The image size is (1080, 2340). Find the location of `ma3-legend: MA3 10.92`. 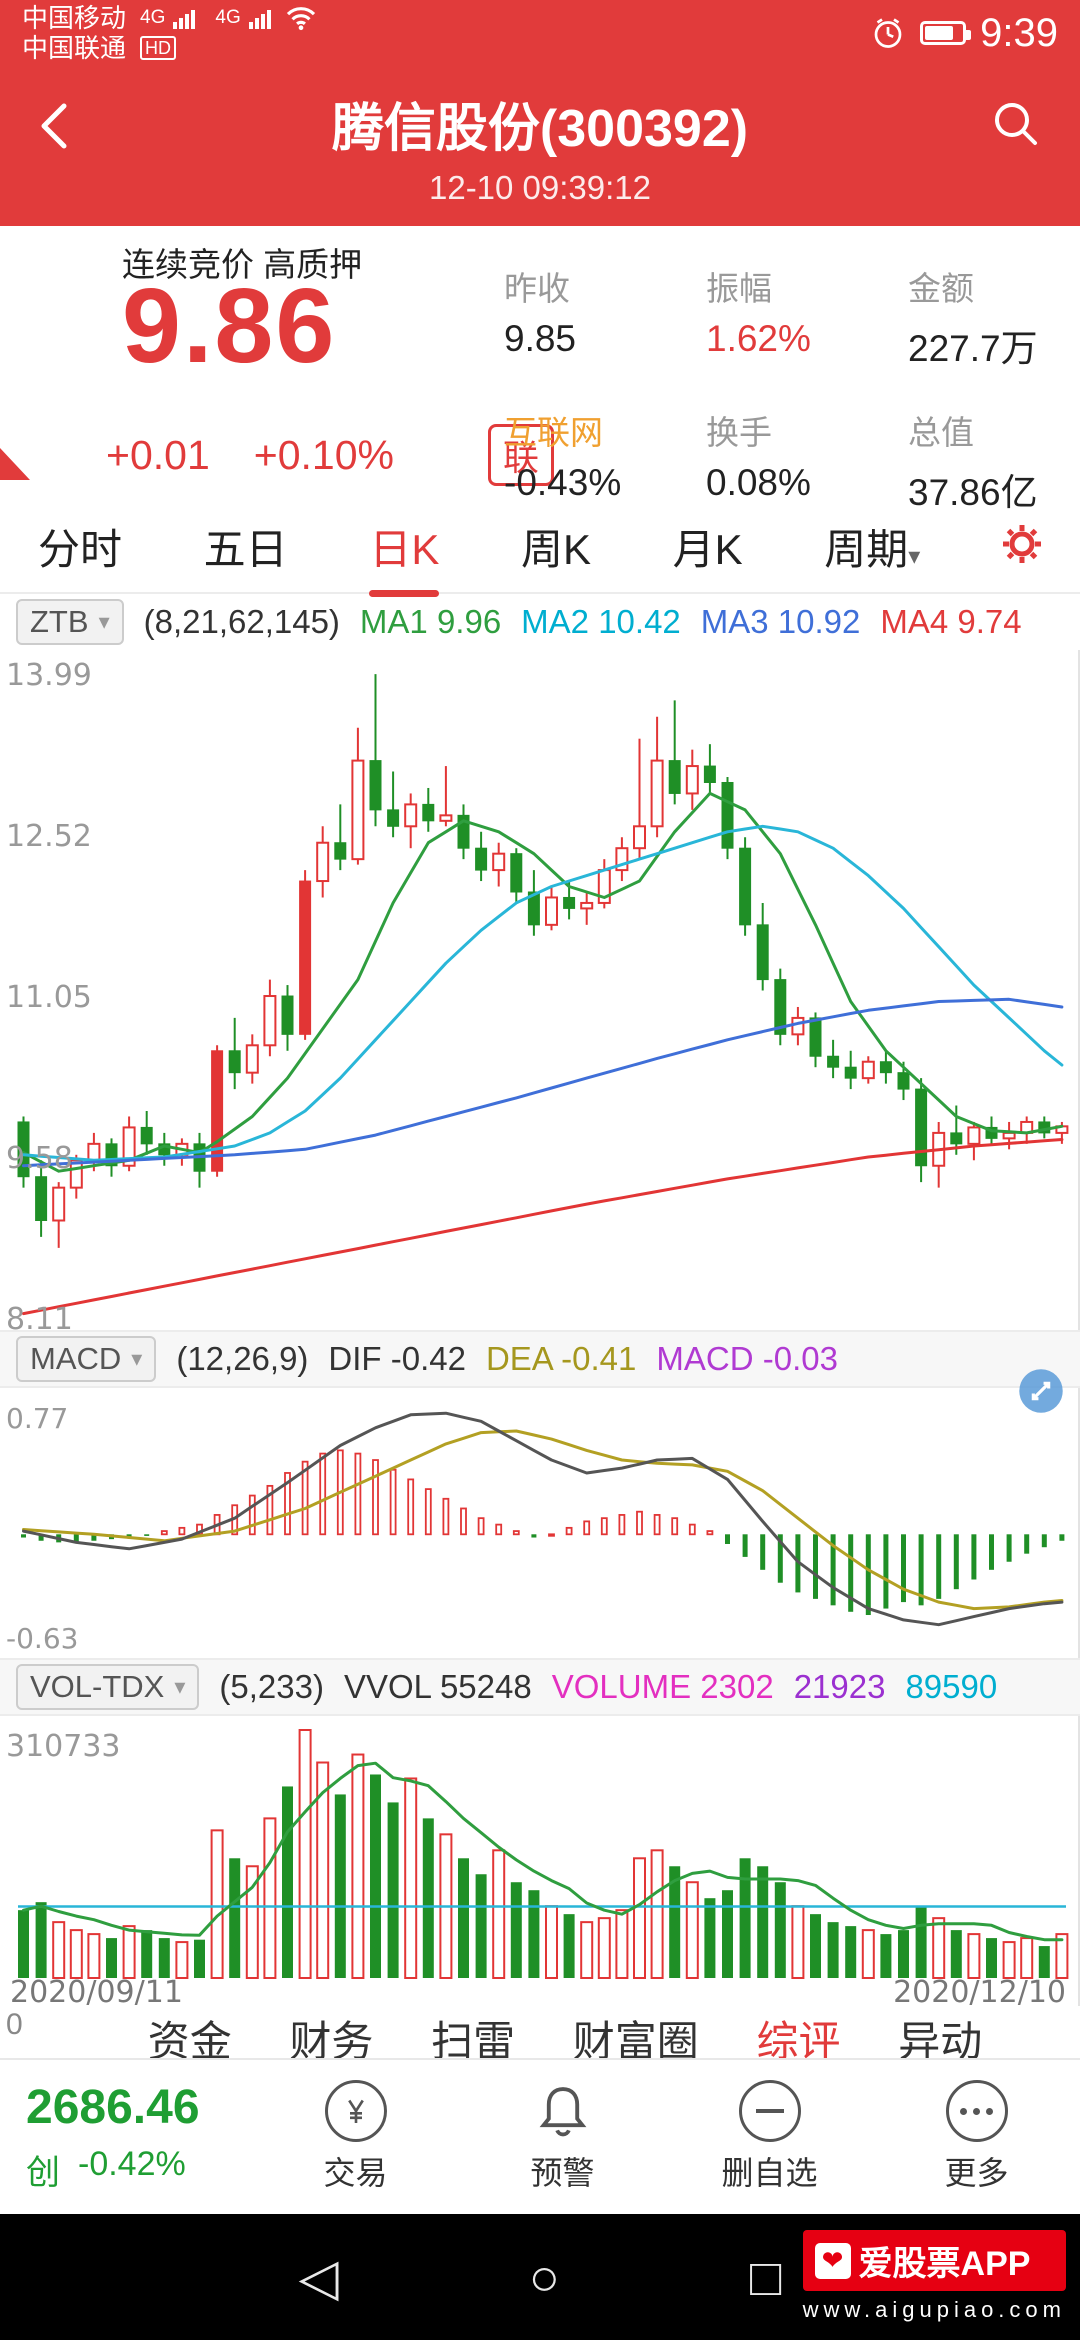

ma3-legend: MA3 10.92 is located at coordinates (780, 621).